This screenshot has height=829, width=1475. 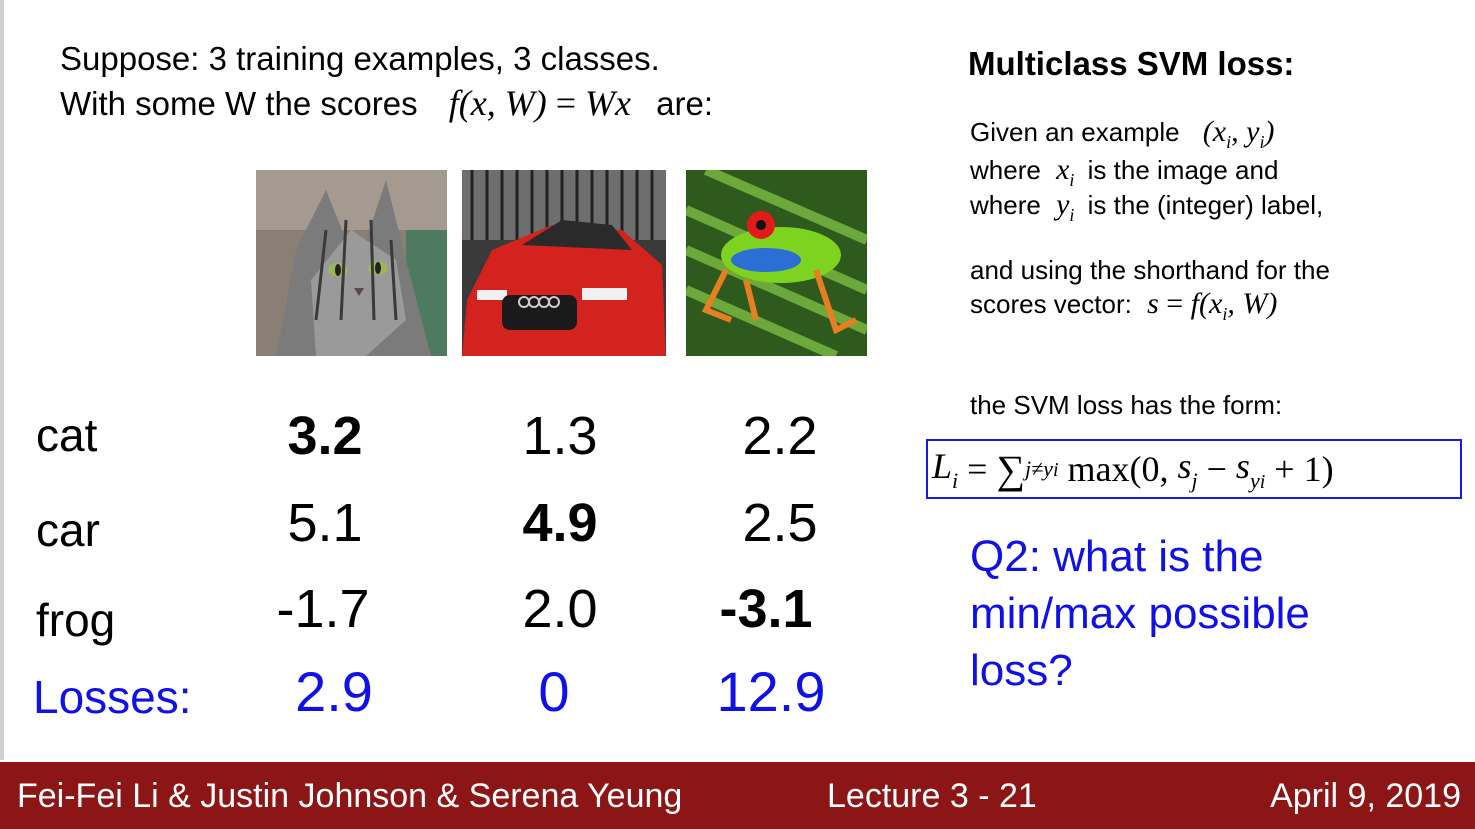 I want to click on slide-left-border, so click(x=2, y=380).